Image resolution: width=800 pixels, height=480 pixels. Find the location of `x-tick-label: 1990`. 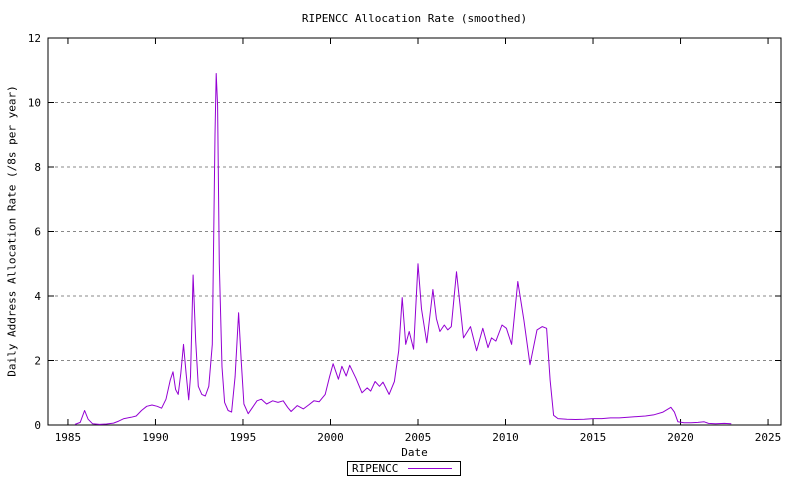

x-tick-label: 1990 is located at coordinates (155, 437).